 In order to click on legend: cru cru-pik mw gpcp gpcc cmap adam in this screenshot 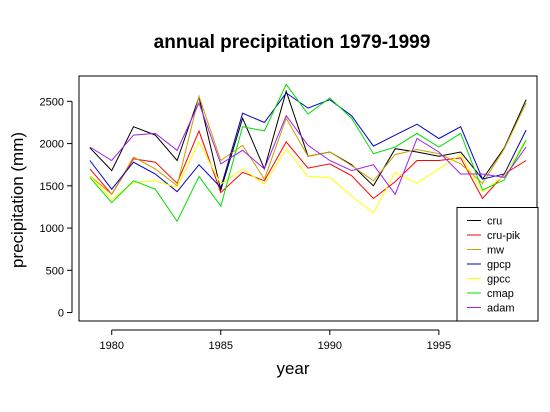, I will do `click(497, 264)`.